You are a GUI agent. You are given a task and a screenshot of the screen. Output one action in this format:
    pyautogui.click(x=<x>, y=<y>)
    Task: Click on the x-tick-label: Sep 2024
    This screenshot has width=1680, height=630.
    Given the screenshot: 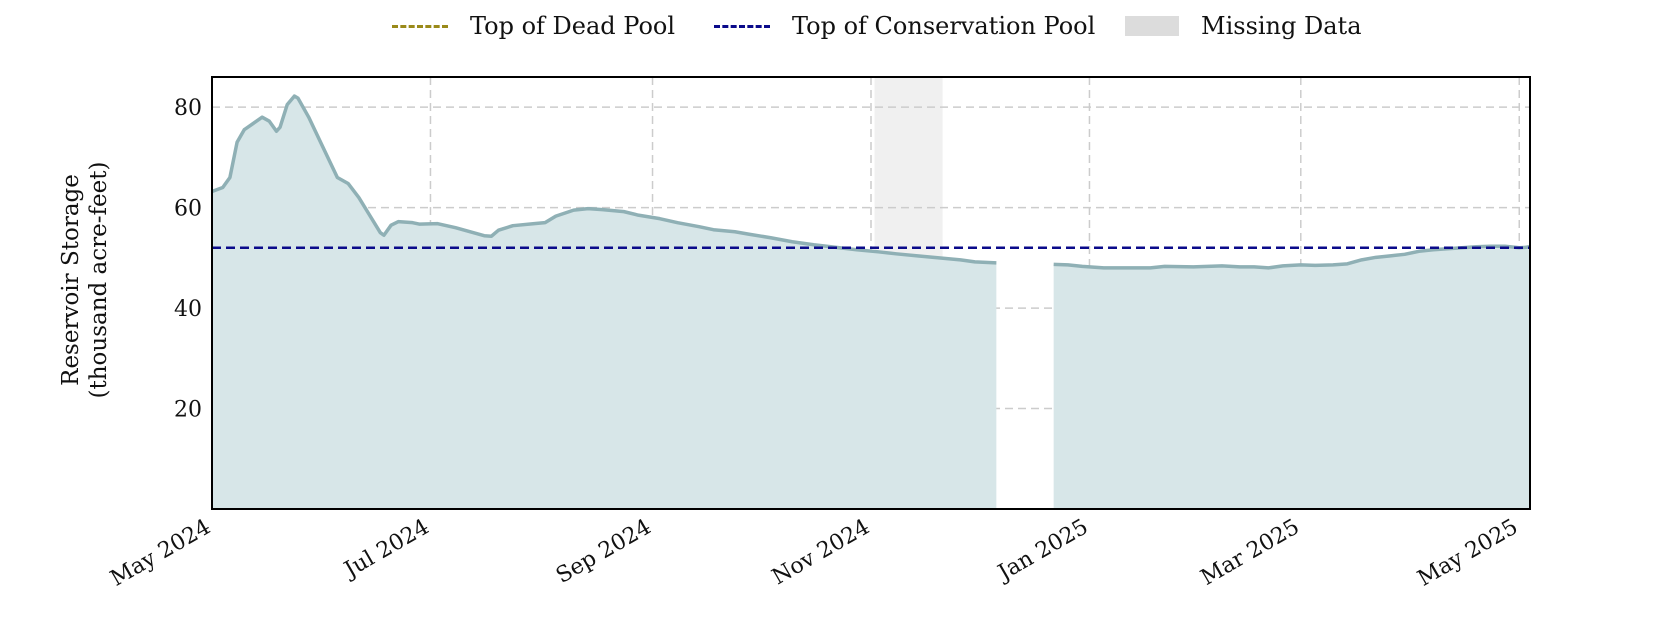 What is the action you would take?
    pyautogui.click(x=604, y=552)
    